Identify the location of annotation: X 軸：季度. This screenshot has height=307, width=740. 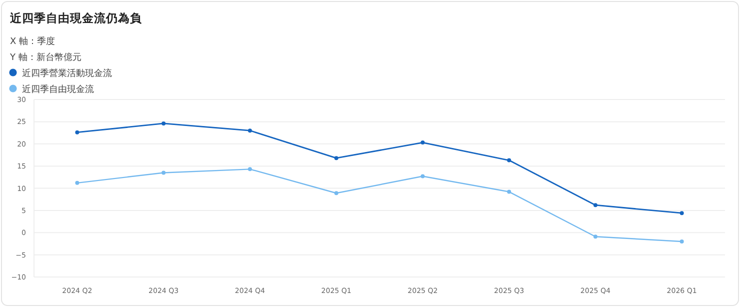
(33, 42).